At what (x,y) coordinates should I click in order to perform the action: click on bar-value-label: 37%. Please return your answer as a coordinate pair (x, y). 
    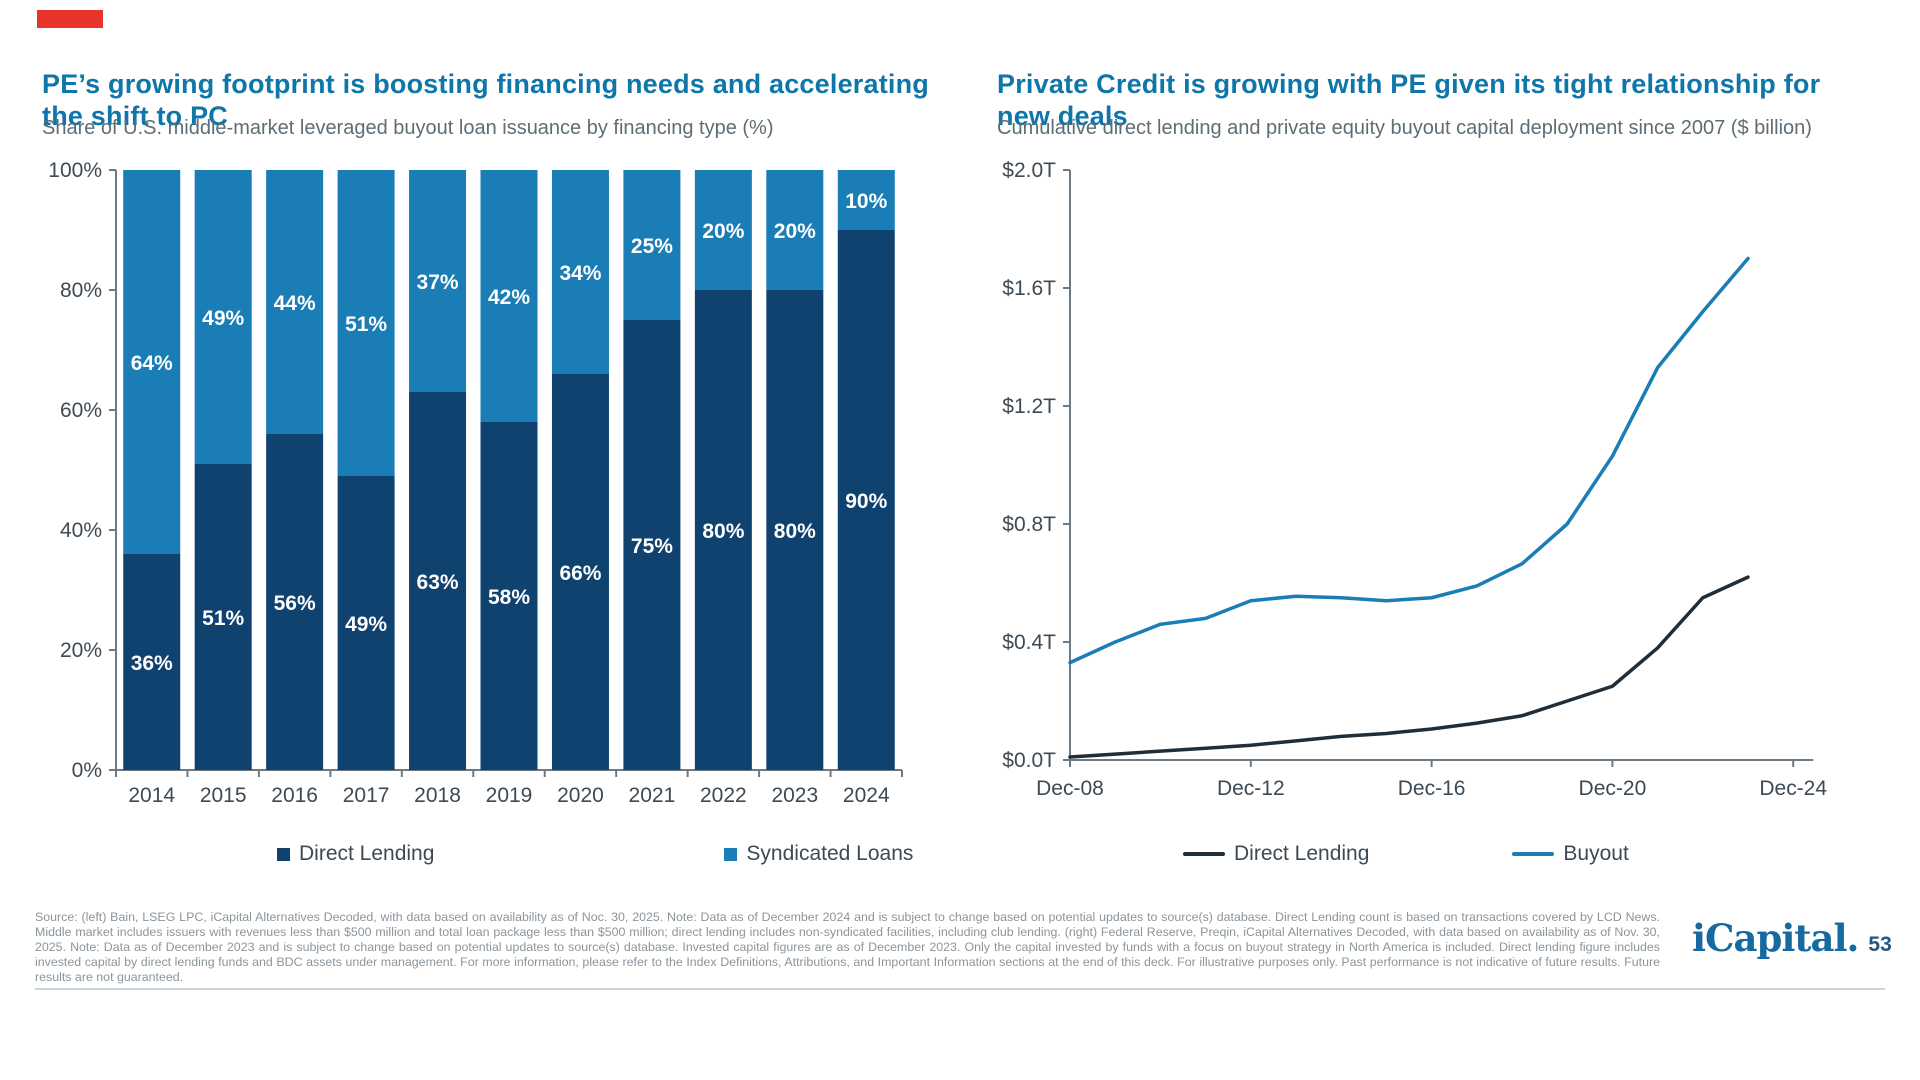
    Looking at the image, I should click on (438, 282).